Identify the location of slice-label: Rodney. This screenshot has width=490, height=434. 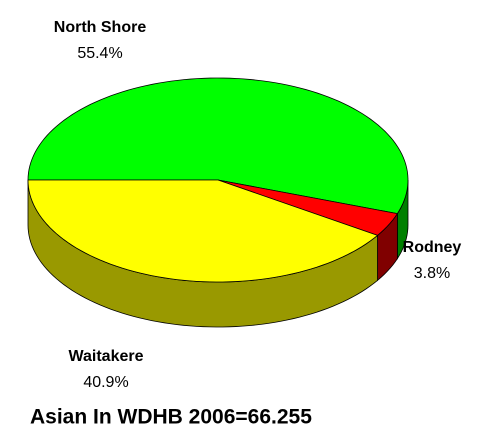
(432, 247).